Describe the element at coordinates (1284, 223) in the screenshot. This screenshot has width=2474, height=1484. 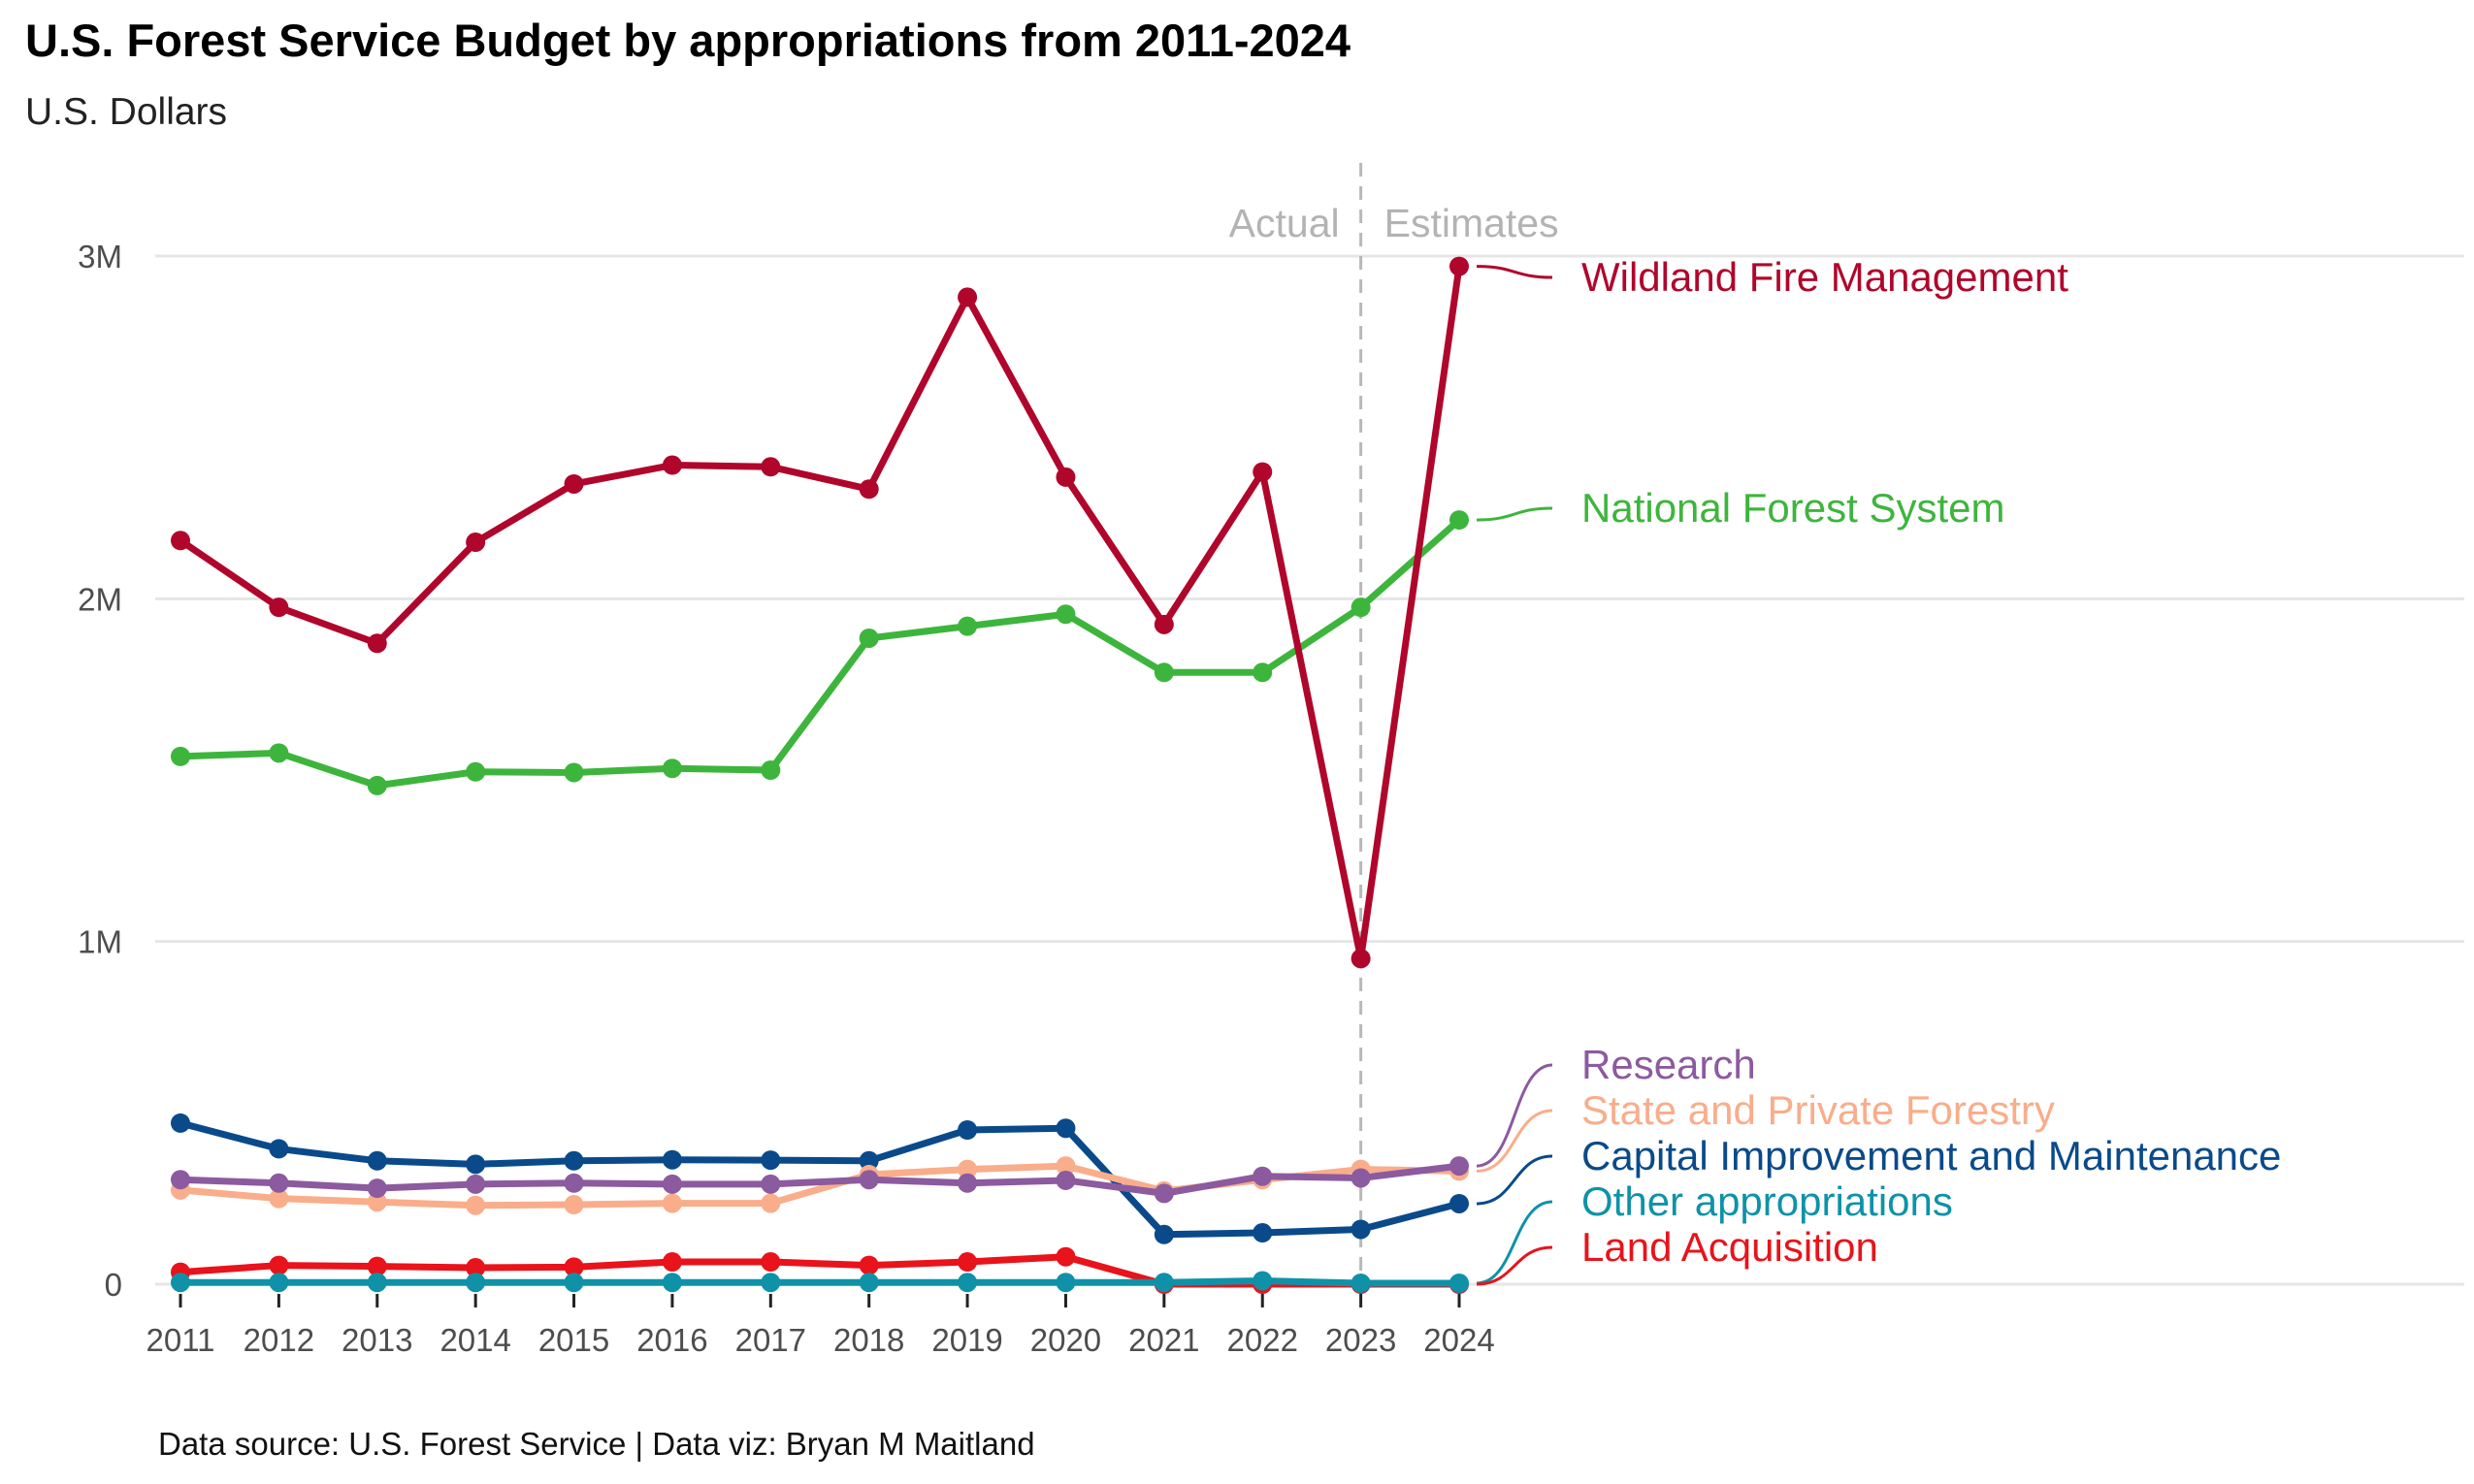
I see `actual-label: Actual` at that location.